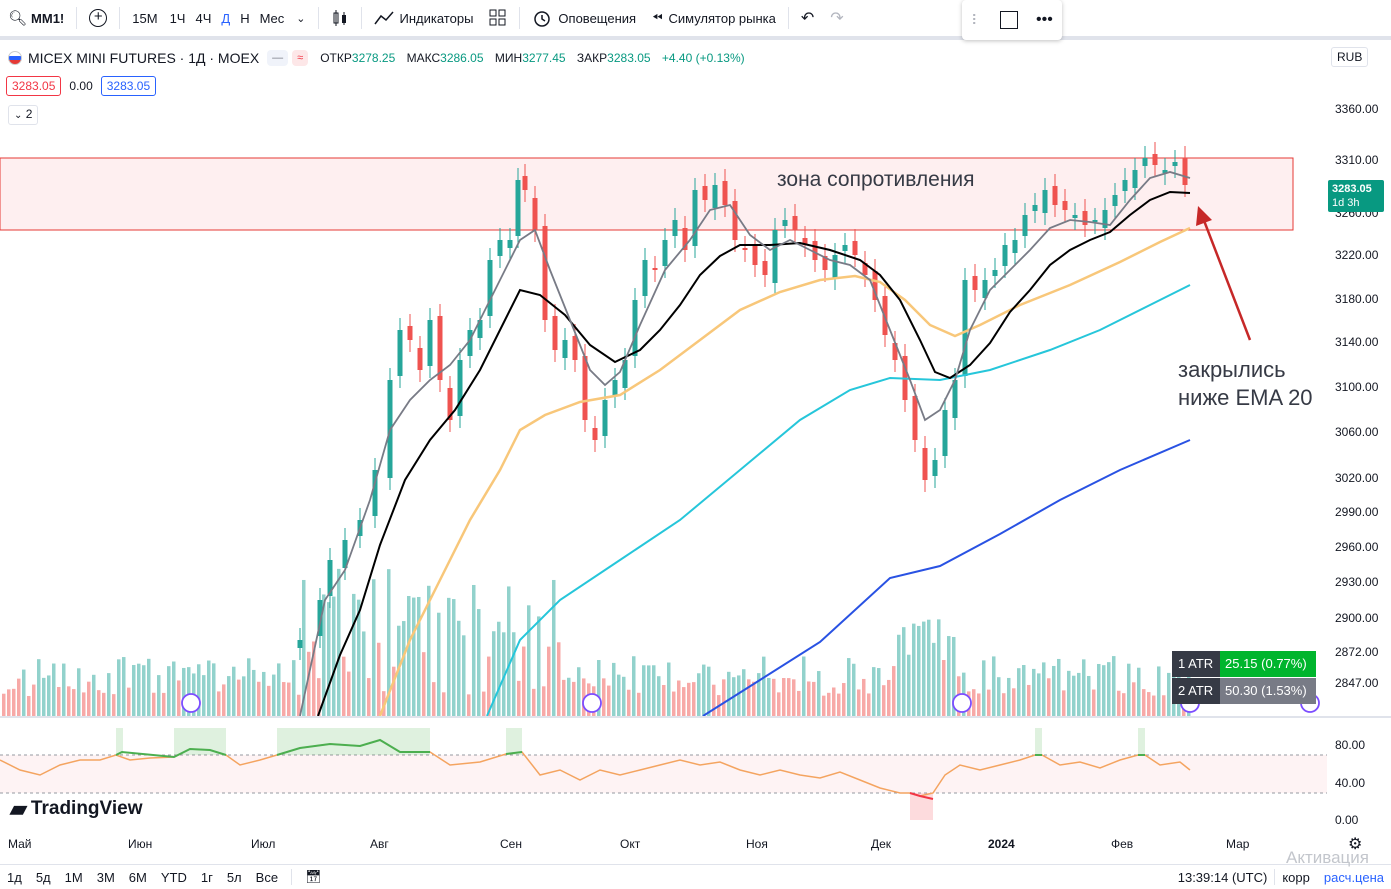 The width and height of the screenshot is (1391, 889). Describe the element at coordinates (144, 58) in the screenshot. I see `symbol-title: MICEX MINI FUTURES · 1Д · MOEX` at that location.